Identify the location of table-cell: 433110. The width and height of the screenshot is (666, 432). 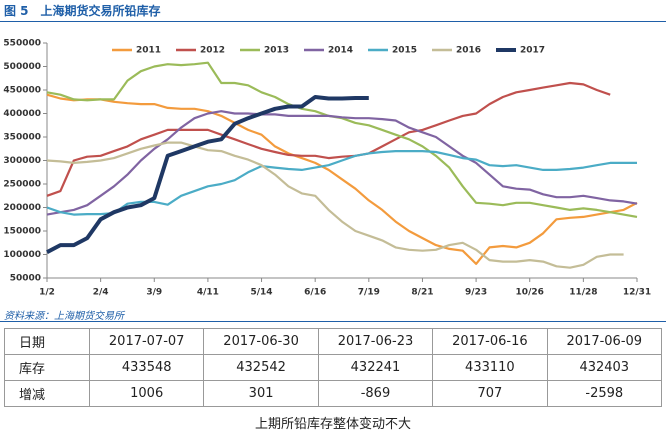
(490, 367).